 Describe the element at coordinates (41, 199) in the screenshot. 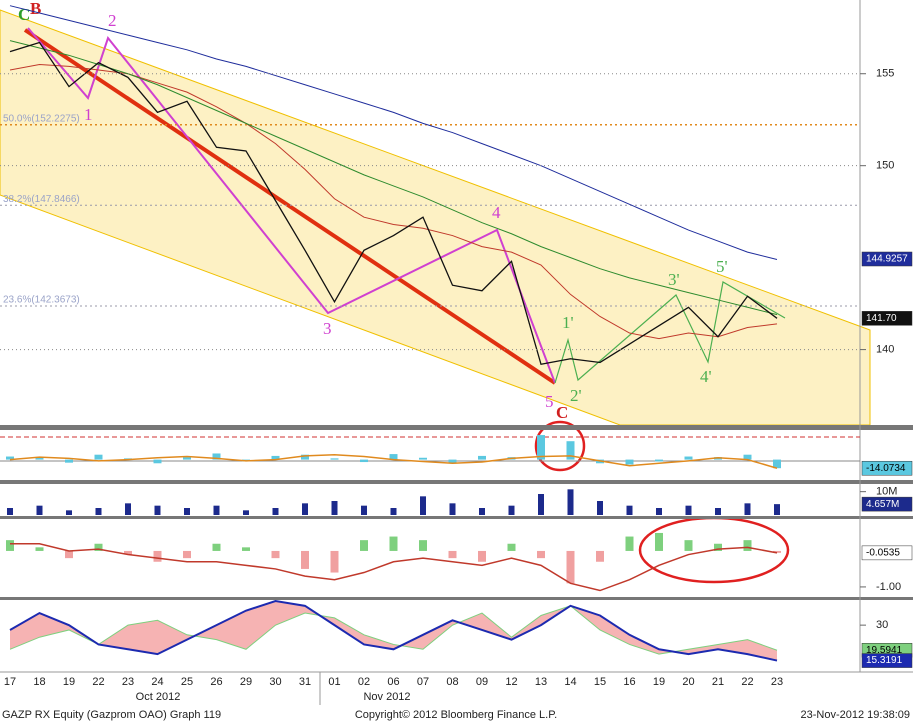

I see `fib-label: 38.2%(147.8466)` at that location.